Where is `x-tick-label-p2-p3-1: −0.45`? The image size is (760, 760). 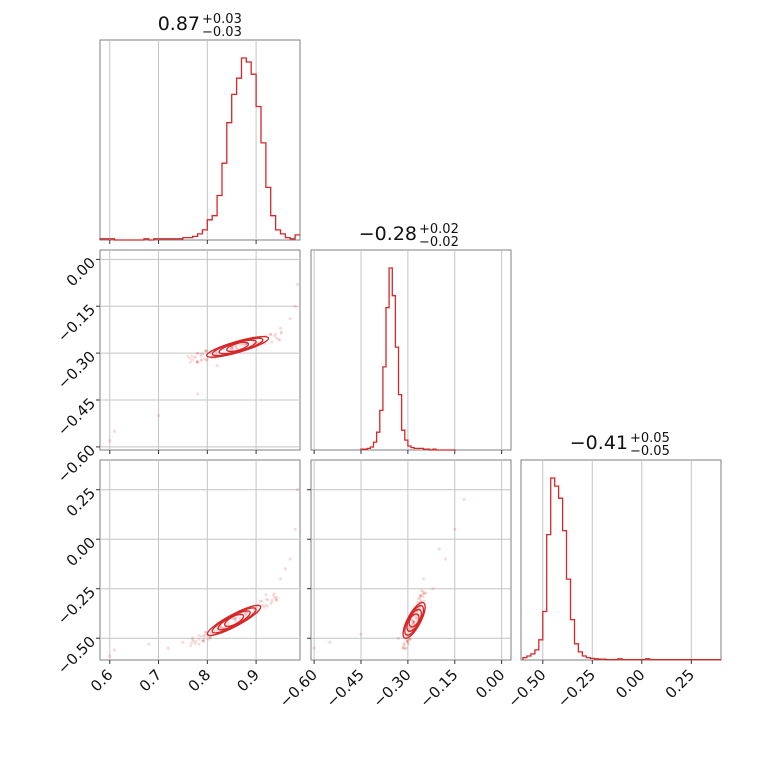 x-tick-label-p2-p3-1: −0.45 is located at coordinates (345, 688).